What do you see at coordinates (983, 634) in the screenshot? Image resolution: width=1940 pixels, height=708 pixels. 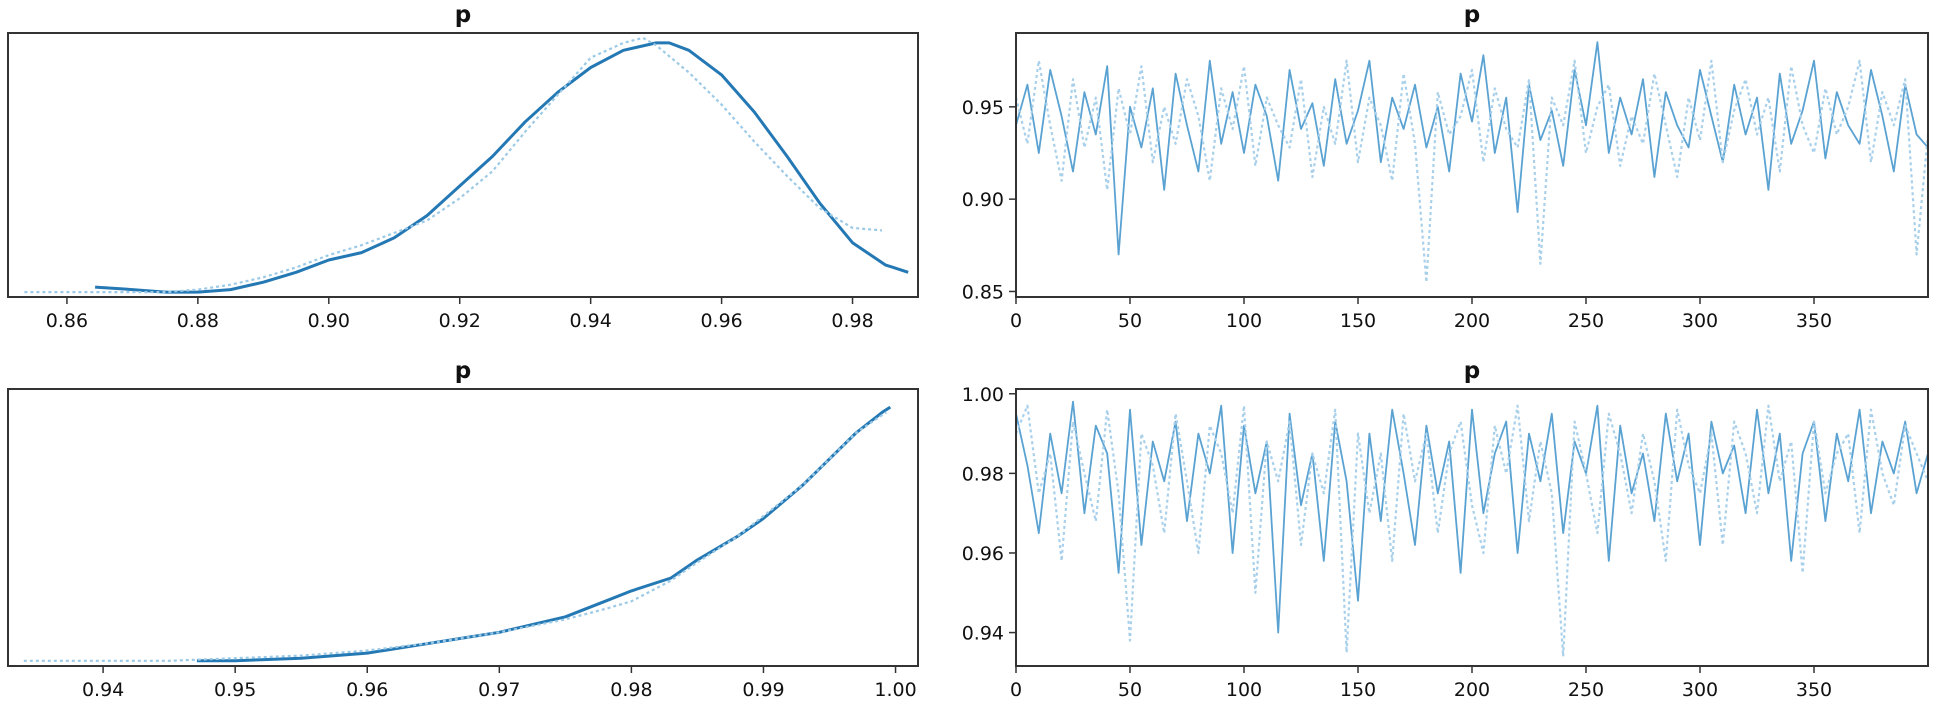 I see `y-tick-label: 0.94` at bounding box center [983, 634].